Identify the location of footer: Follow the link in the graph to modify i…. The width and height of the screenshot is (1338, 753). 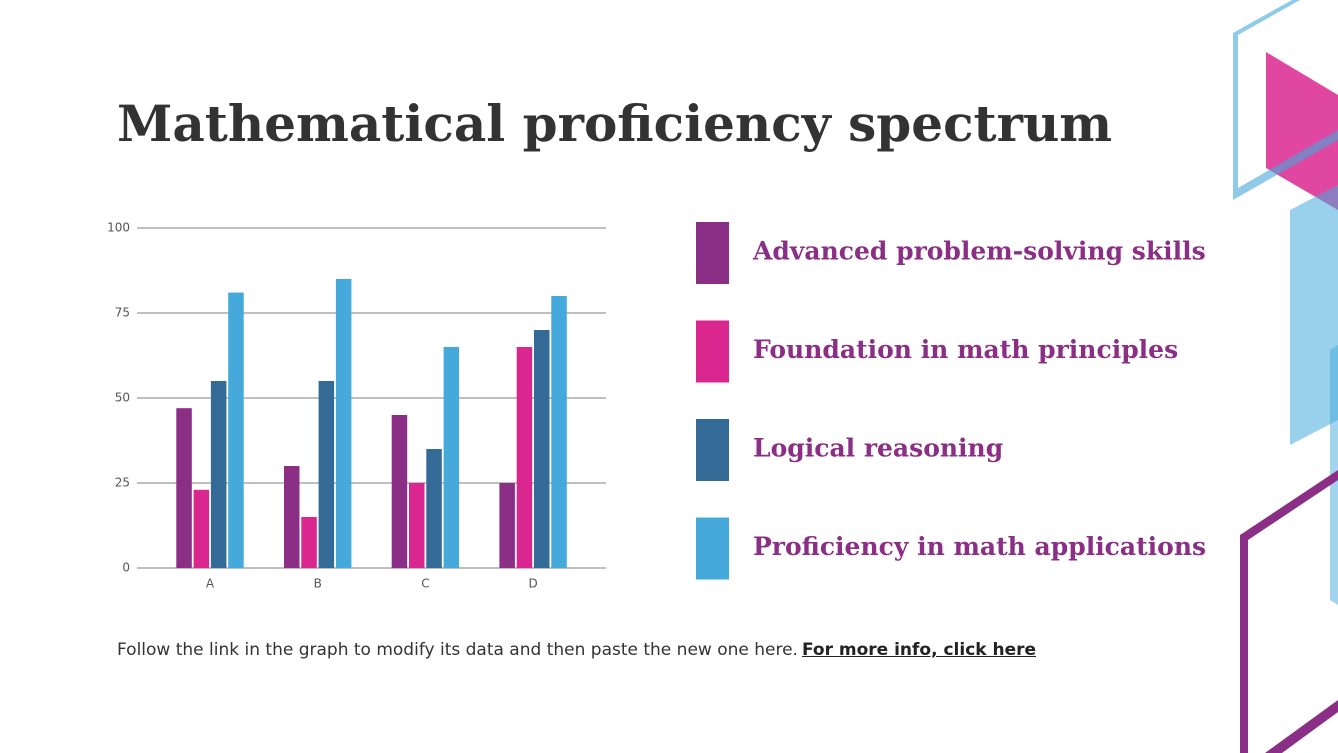
(576, 650).